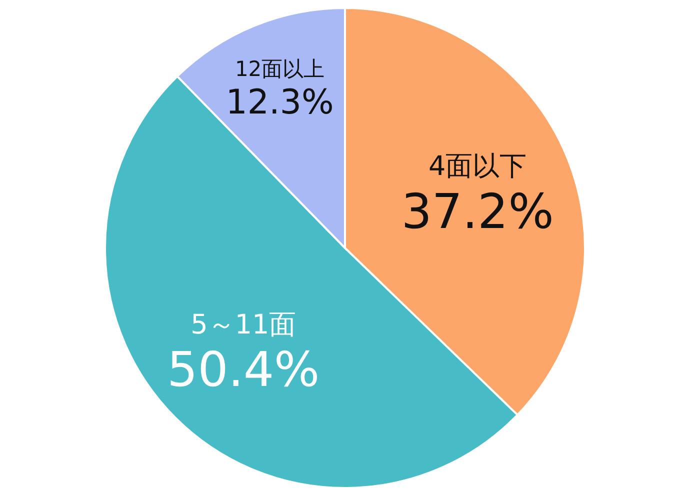 The height and width of the screenshot is (496, 690). What do you see at coordinates (243, 370) in the screenshot?
I see `data-label: 50.4%` at bounding box center [243, 370].